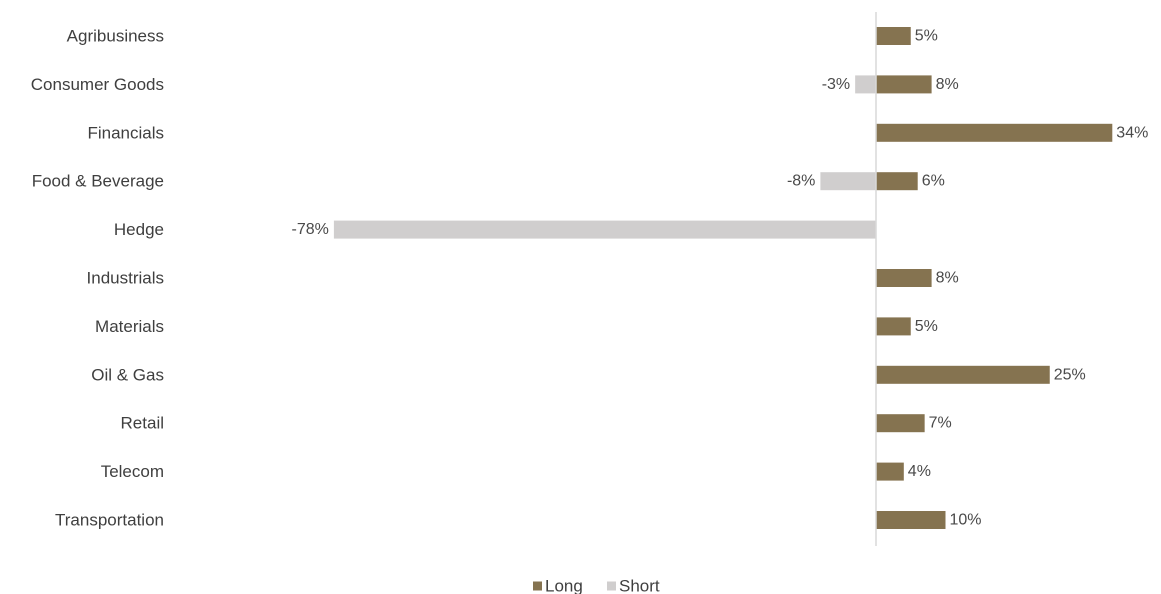 The image size is (1161, 594). Describe the element at coordinates (115, 36) in the screenshot. I see `category-label-agribusiness: Agribusiness` at that location.